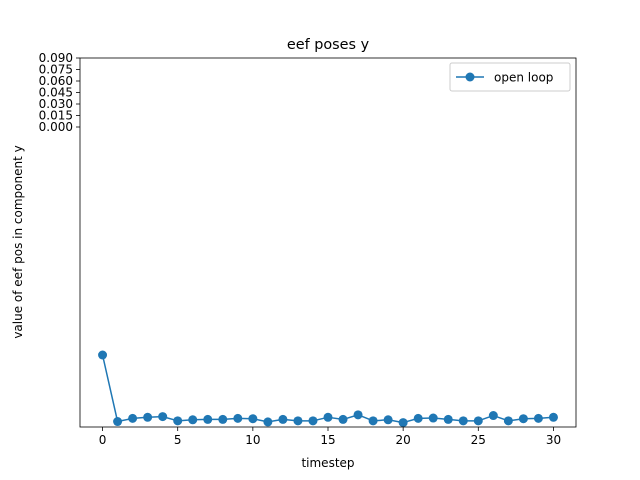 The width and height of the screenshot is (640, 480). What do you see at coordinates (56, 81) in the screenshot?
I see `y-tick-label: 0.060` at bounding box center [56, 81].